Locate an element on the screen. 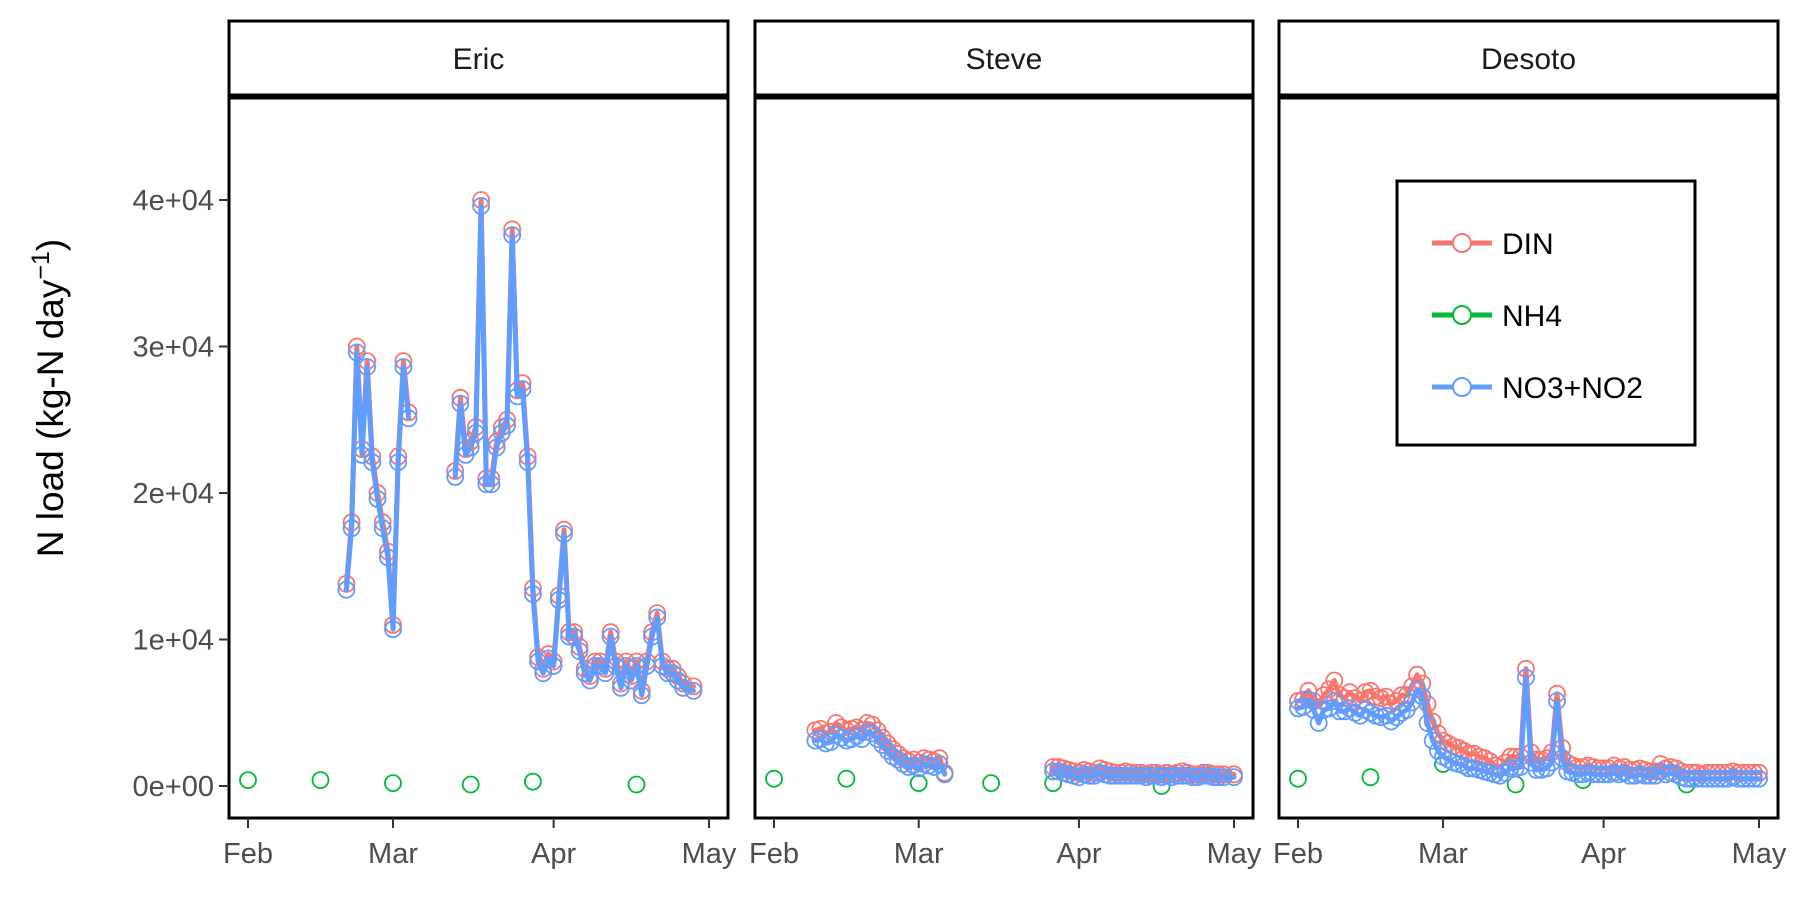  y-tick-label: 3e+04 is located at coordinates (173, 348).